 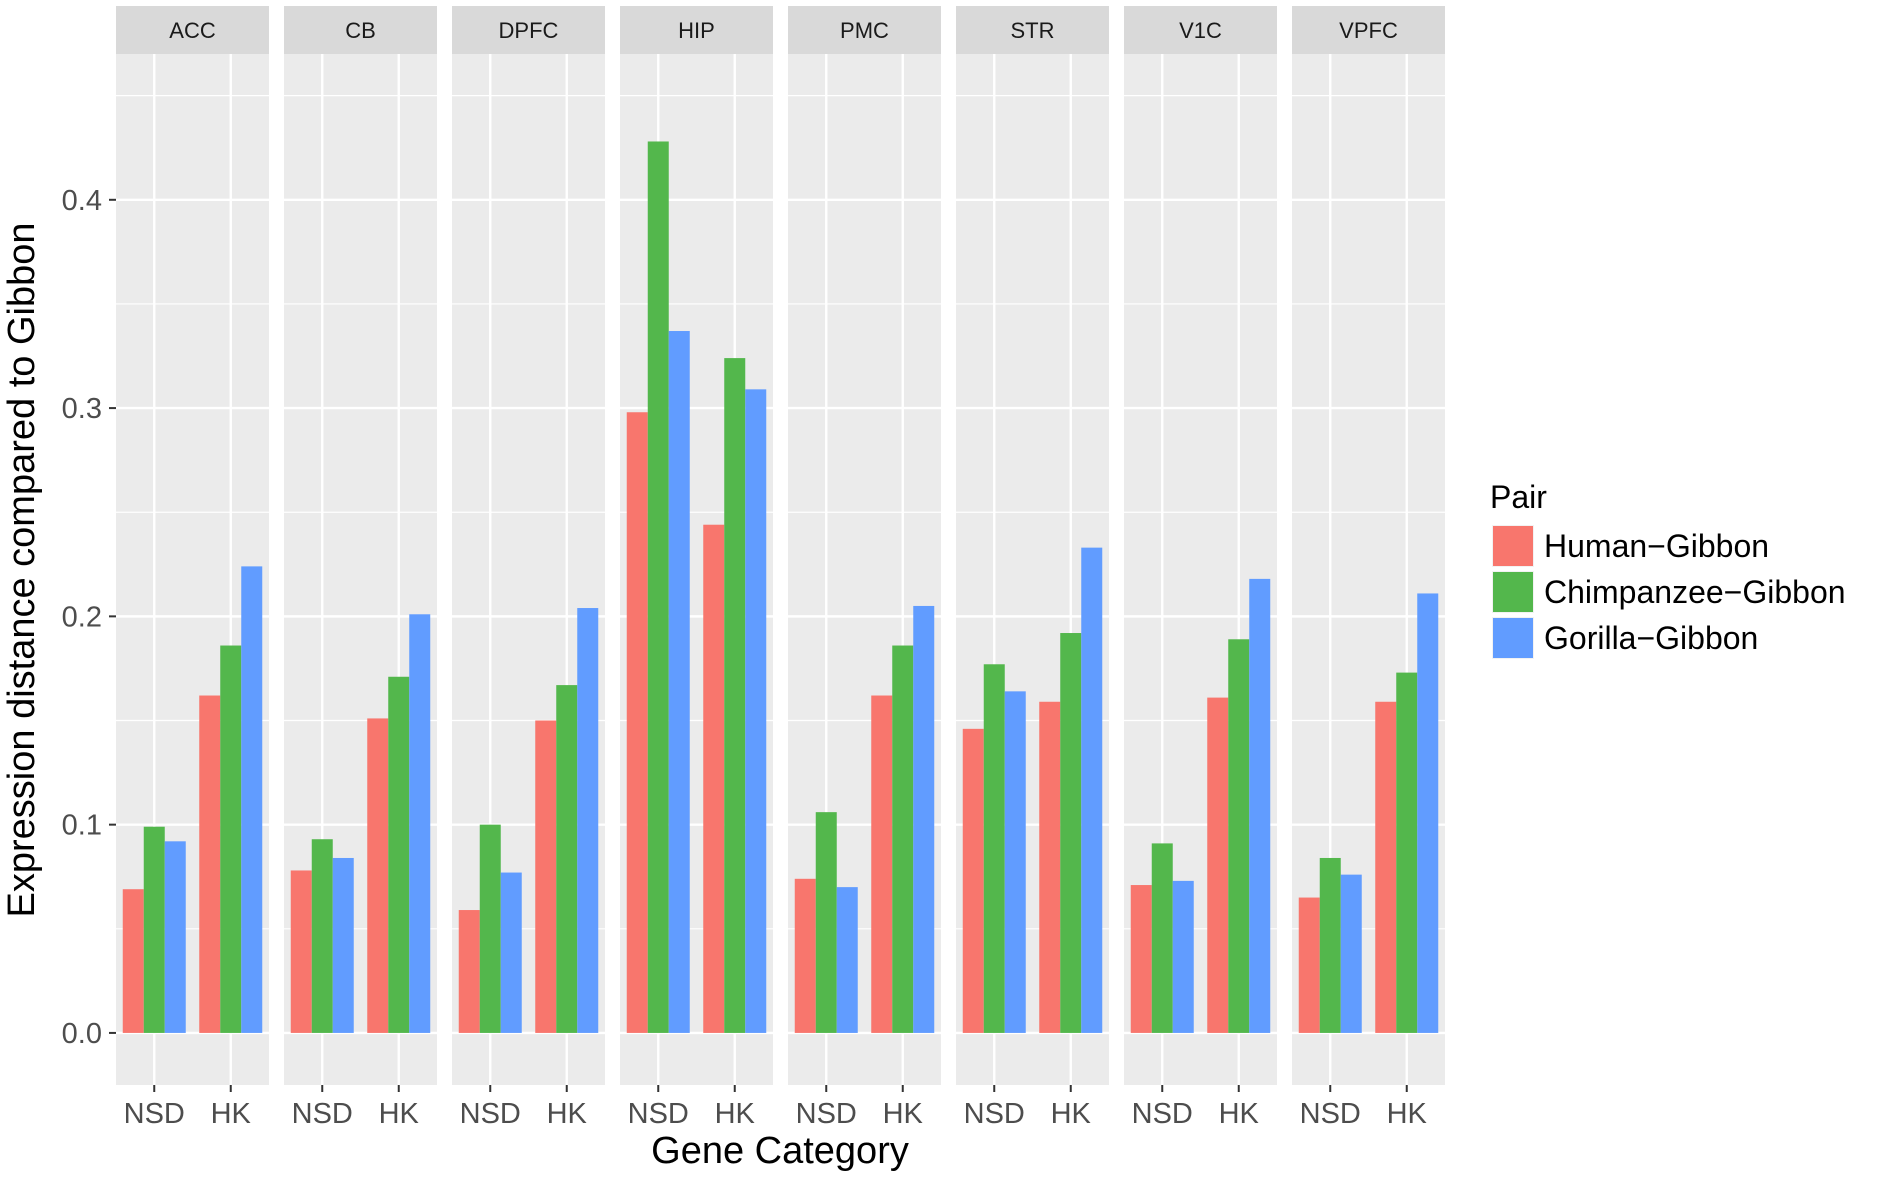 What do you see at coordinates (360, 568) in the screenshot?
I see `facet-panel-cb: NSD HK CB` at bounding box center [360, 568].